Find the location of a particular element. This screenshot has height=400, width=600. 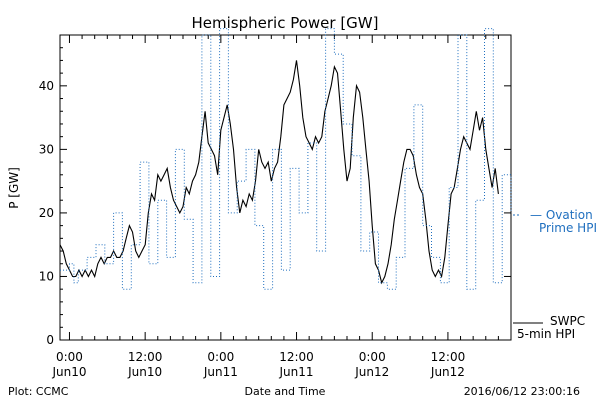

legend-swpc-line1: SWPC is located at coordinates (567, 321).